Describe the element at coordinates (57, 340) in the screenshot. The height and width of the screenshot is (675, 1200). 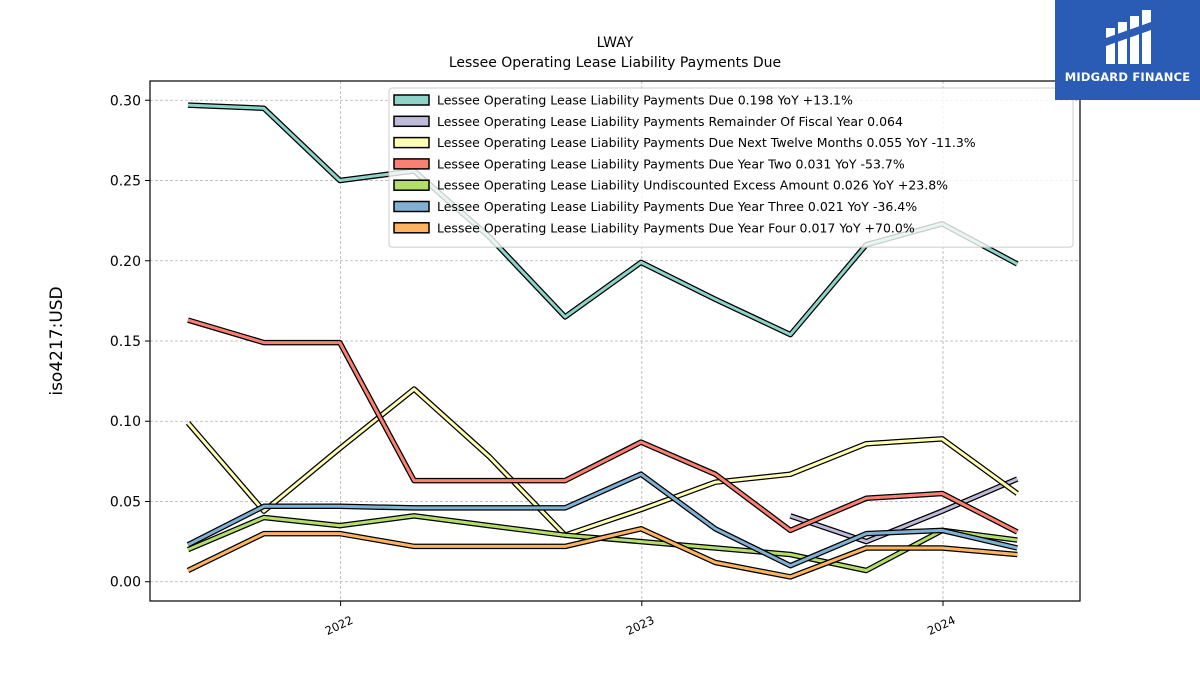
I see `y-axis-label: iso4217:USD` at that location.